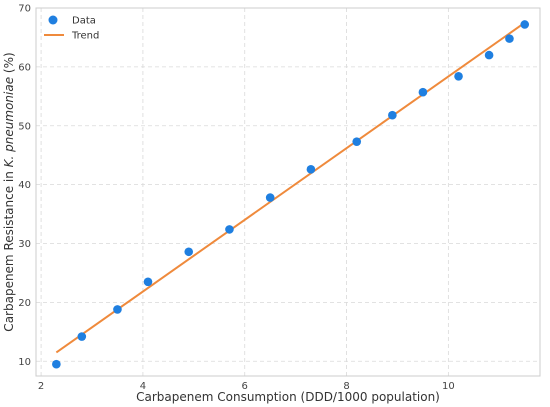 The image size is (550, 407). What do you see at coordinates (9, 122) in the screenshot?
I see `y-axis-label-species: K. pneumoniae` at bounding box center [9, 122].